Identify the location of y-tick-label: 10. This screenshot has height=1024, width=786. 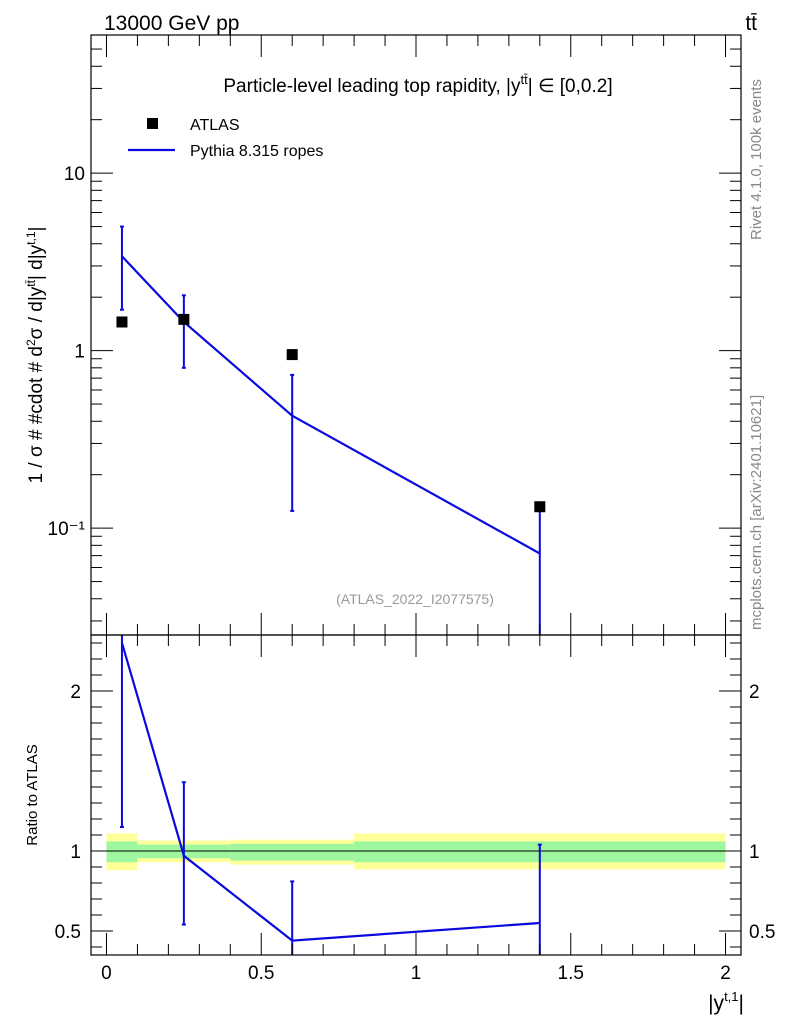
(74, 174).